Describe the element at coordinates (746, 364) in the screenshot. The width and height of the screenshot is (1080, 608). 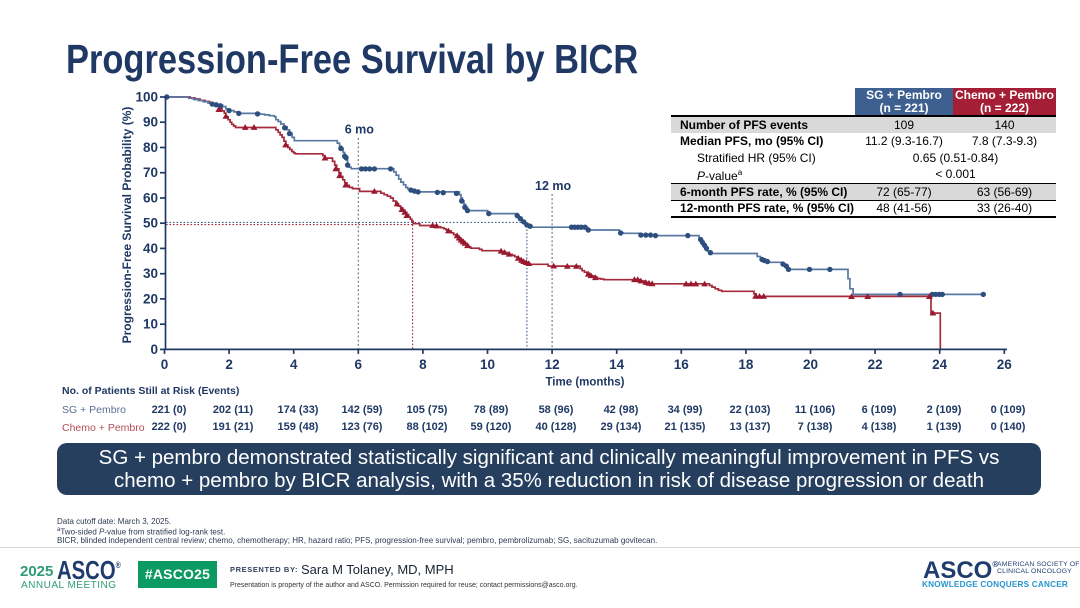
I see `svg-text: 18` at that location.